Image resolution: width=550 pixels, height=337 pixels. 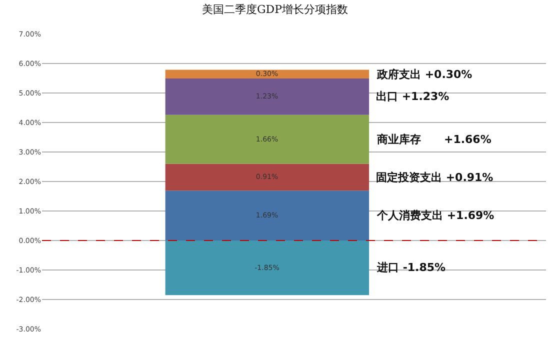 I want to click on series-label: 出口 +1.23%, so click(x=413, y=96).